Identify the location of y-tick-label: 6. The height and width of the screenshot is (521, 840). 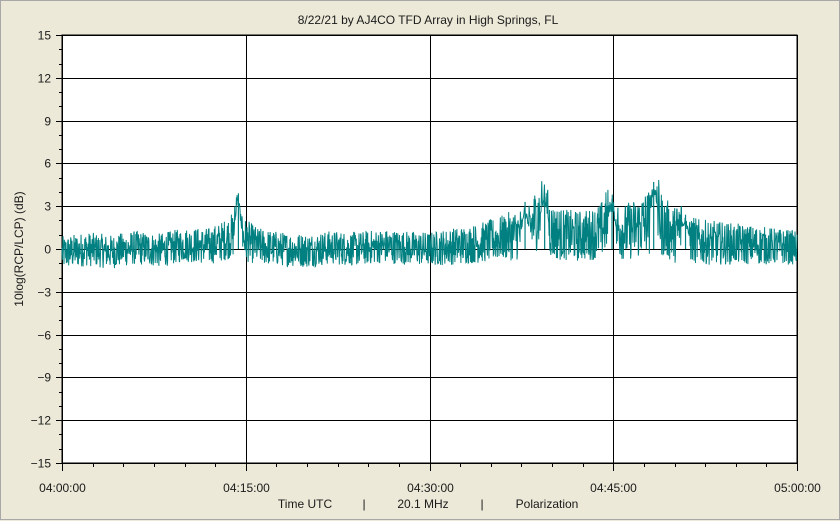
(47, 164).